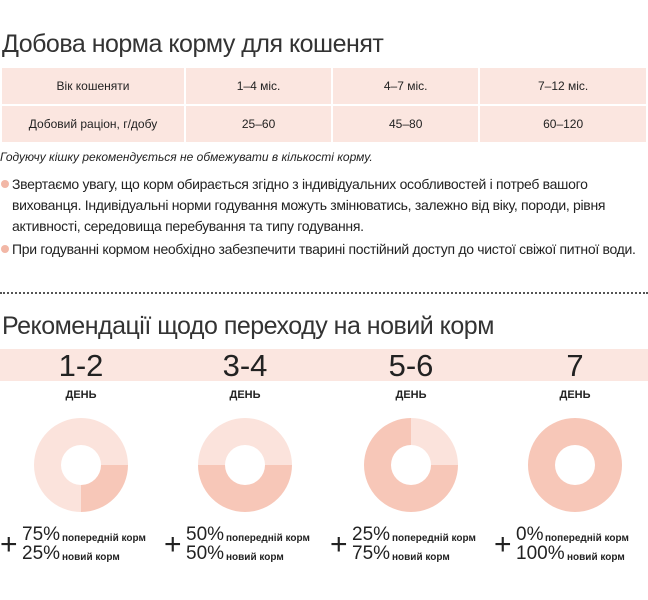  Describe the element at coordinates (563, 86) in the screenshot. I see `header-cell: 7–12 міс.` at that location.